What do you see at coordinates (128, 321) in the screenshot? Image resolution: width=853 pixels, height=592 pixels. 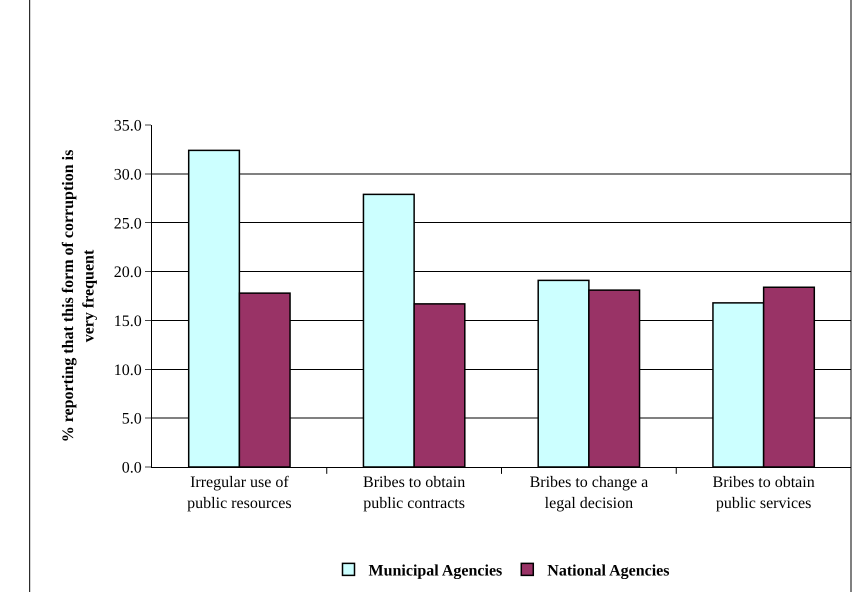 I see `y-tick-label: 15.0` at bounding box center [128, 321].